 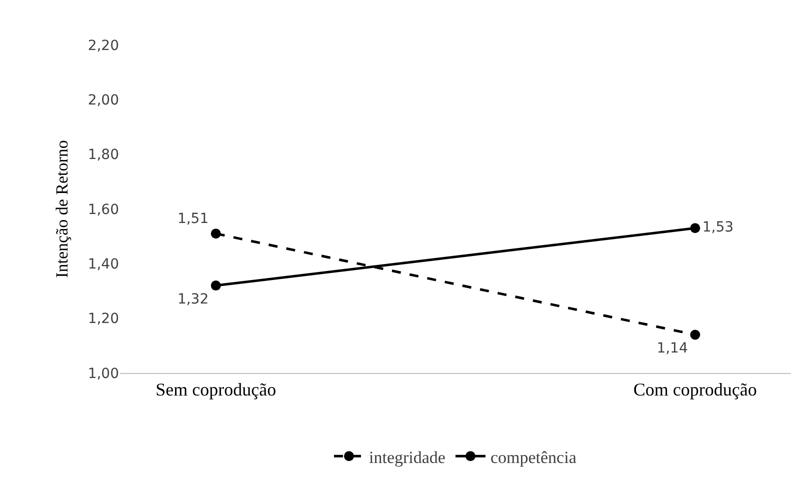 What do you see at coordinates (718, 228) in the screenshot?
I see `data-label: 1,53` at bounding box center [718, 228].